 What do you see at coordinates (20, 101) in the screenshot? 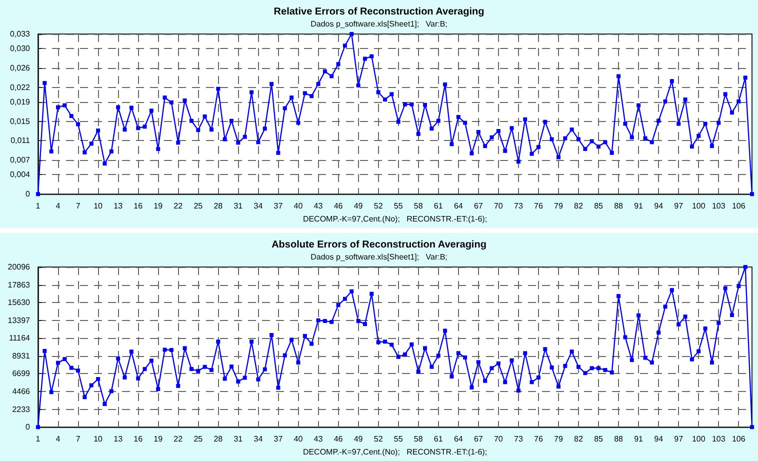
I see `y-tick-label: 0,019` at bounding box center [20, 101].